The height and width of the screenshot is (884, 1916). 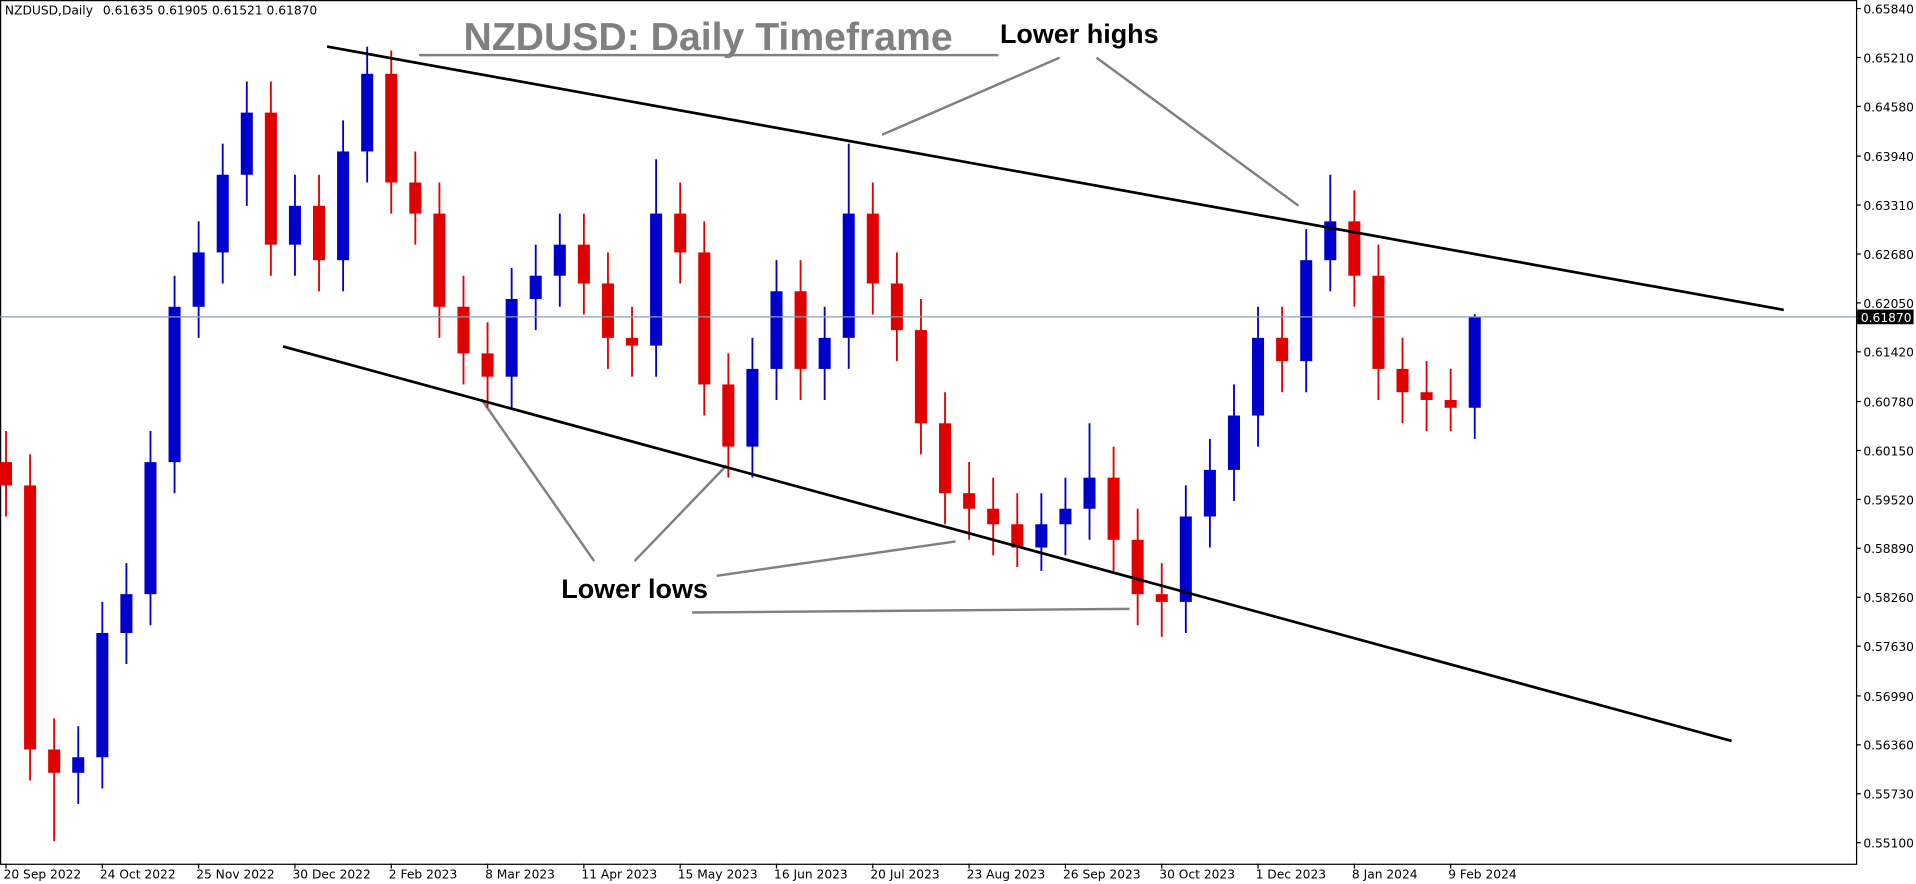 What do you see at coordinates (235, 874) in the screenshot?
I see `x-tick-label: 25 Nov 2022` at bounding box center [235, 874].